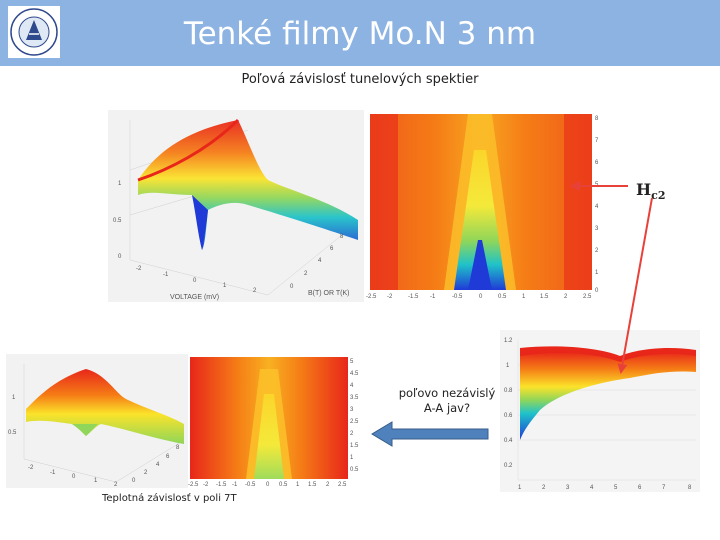  I want to click on tick-x: 8, so click(690, 488).